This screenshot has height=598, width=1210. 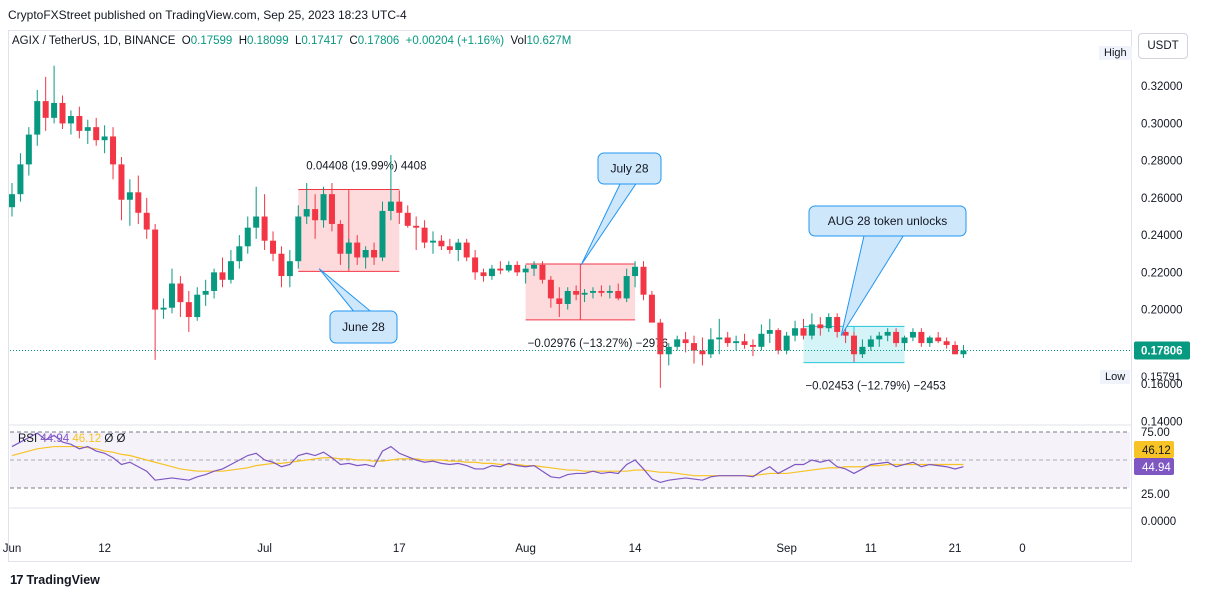 I want to click on callout-pointer, so click(x=608, y=224).